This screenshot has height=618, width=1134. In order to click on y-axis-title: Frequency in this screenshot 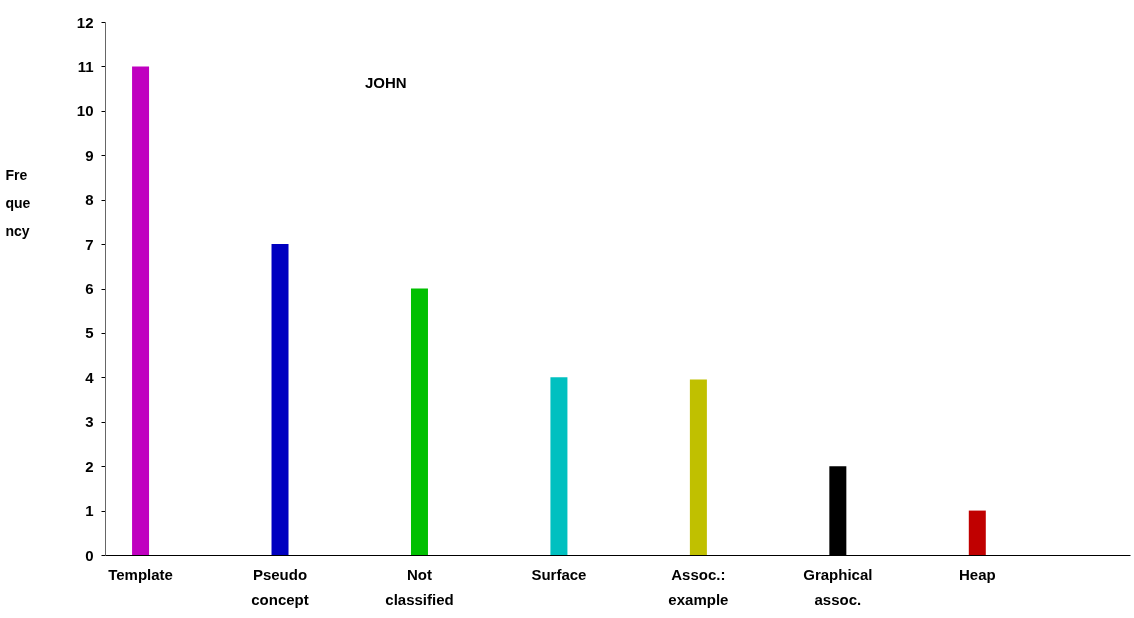, I will do `click(18, 202)`.